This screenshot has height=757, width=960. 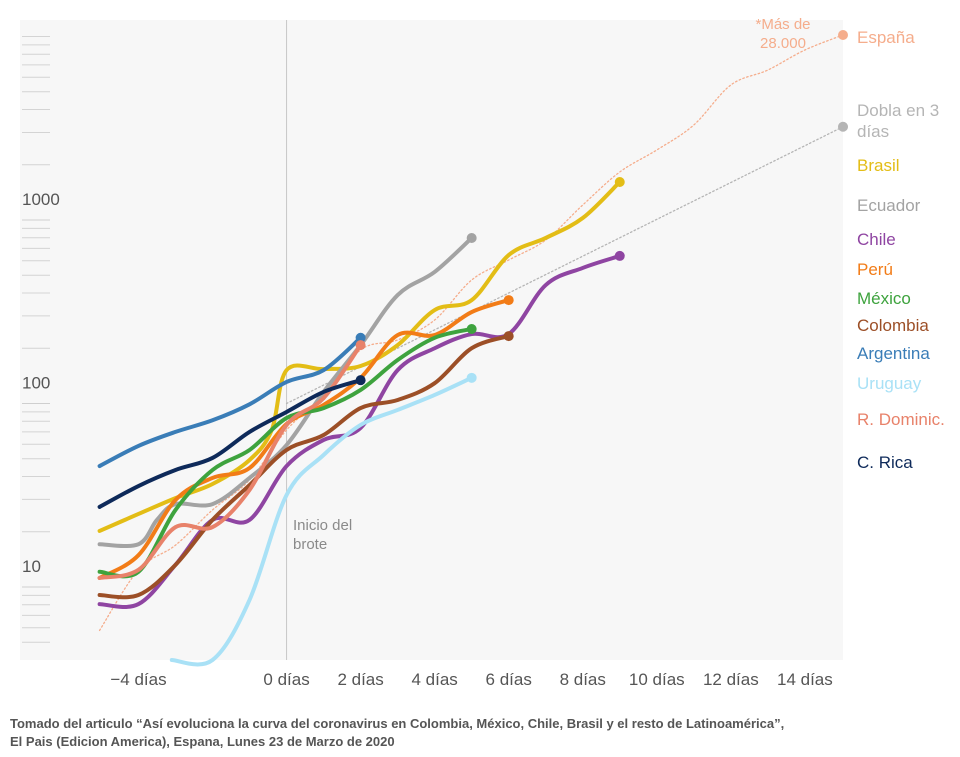 I want to click on annotation: Inicio del brote, so click(x=323, y=535).